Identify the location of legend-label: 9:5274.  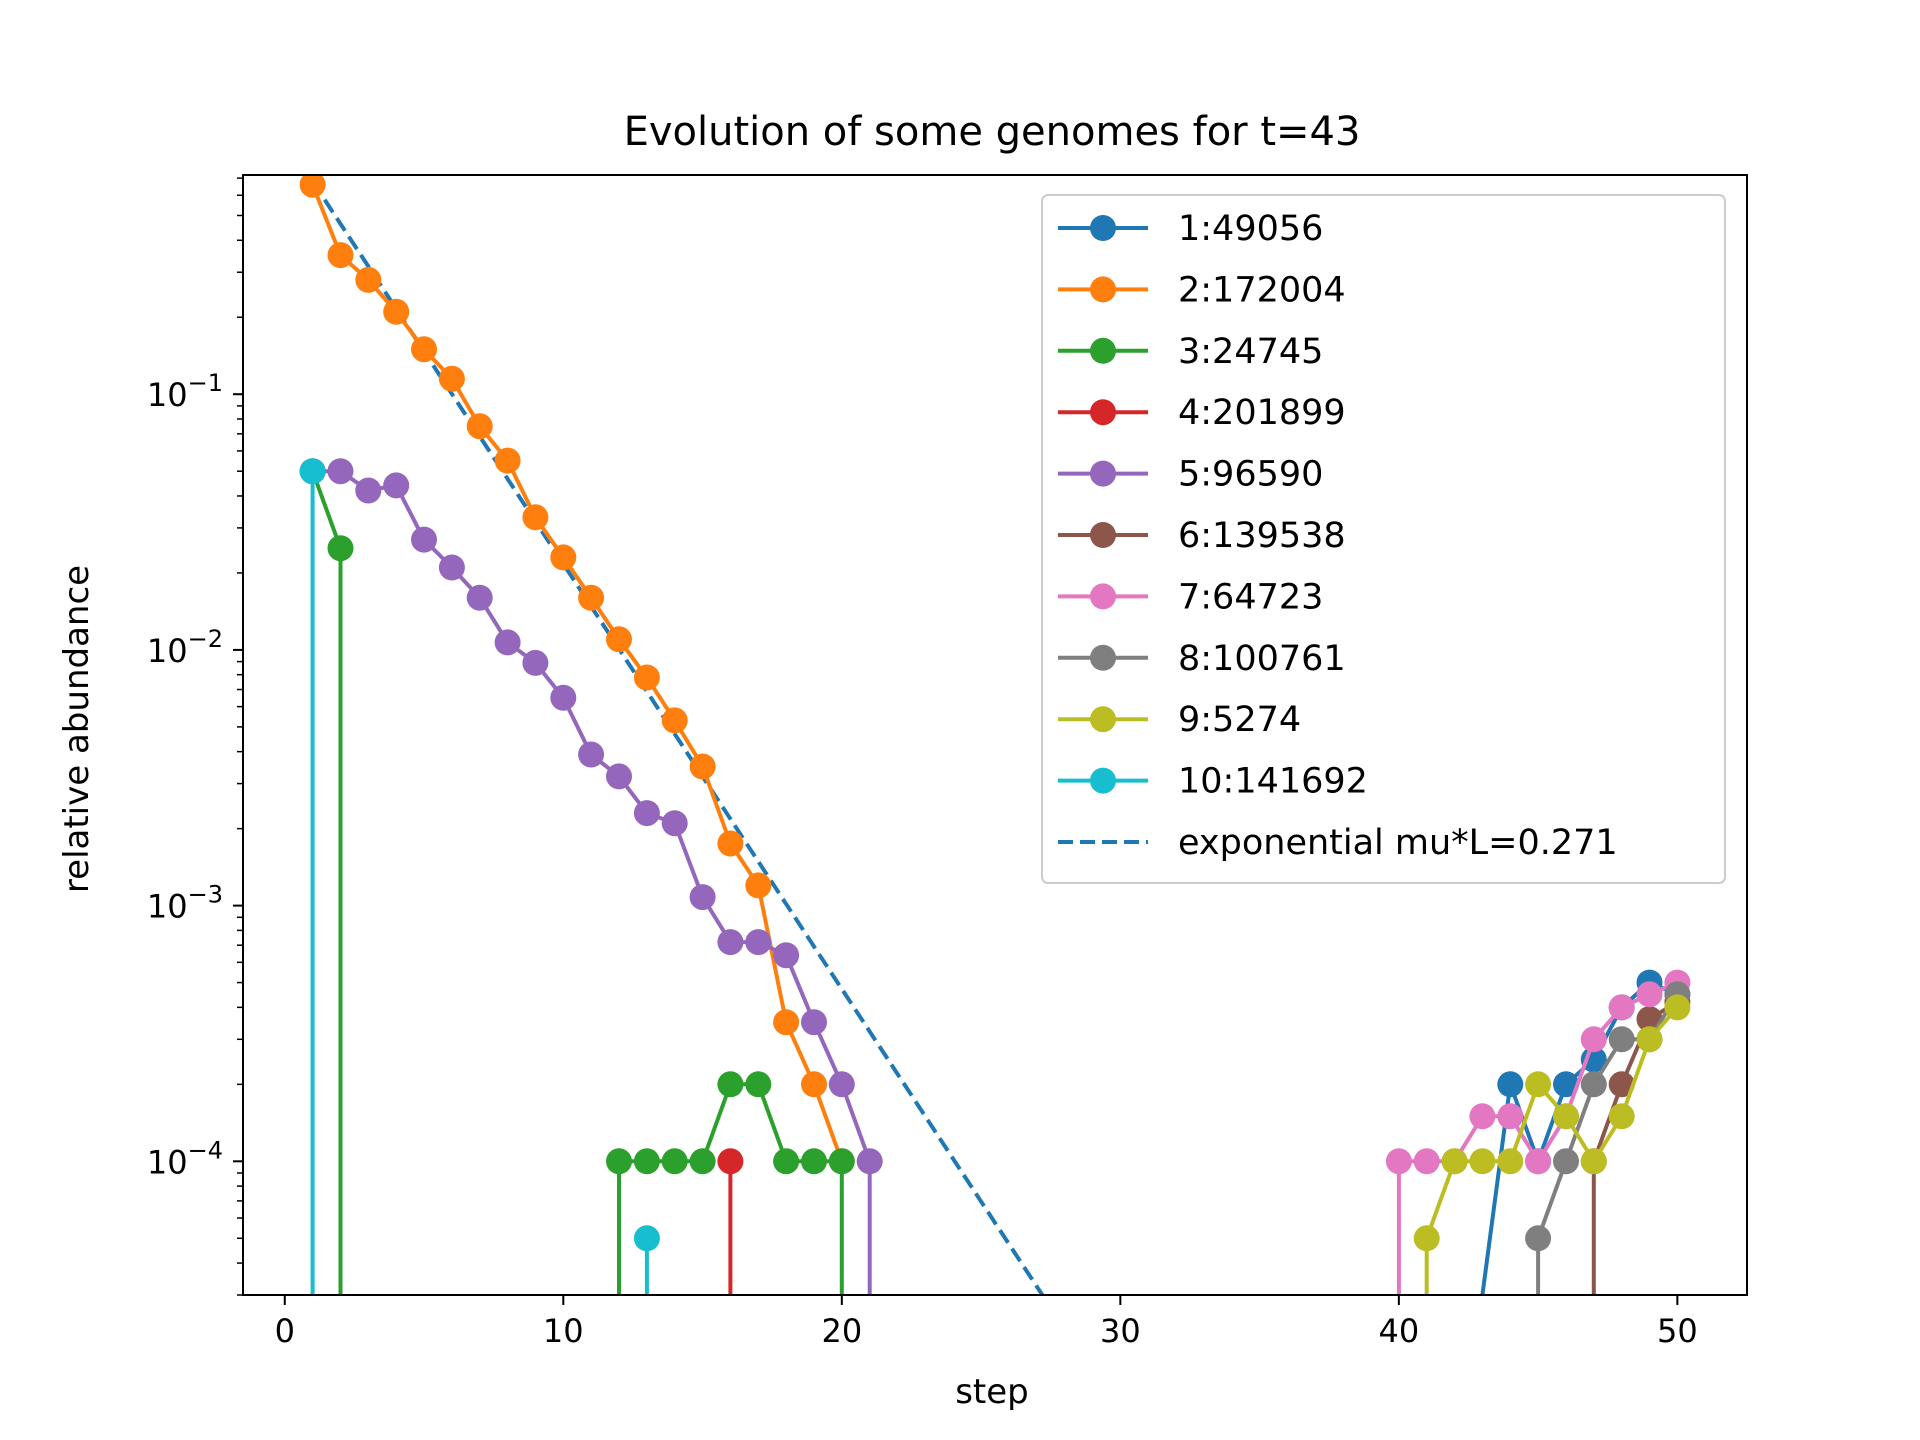
(1239, 720).